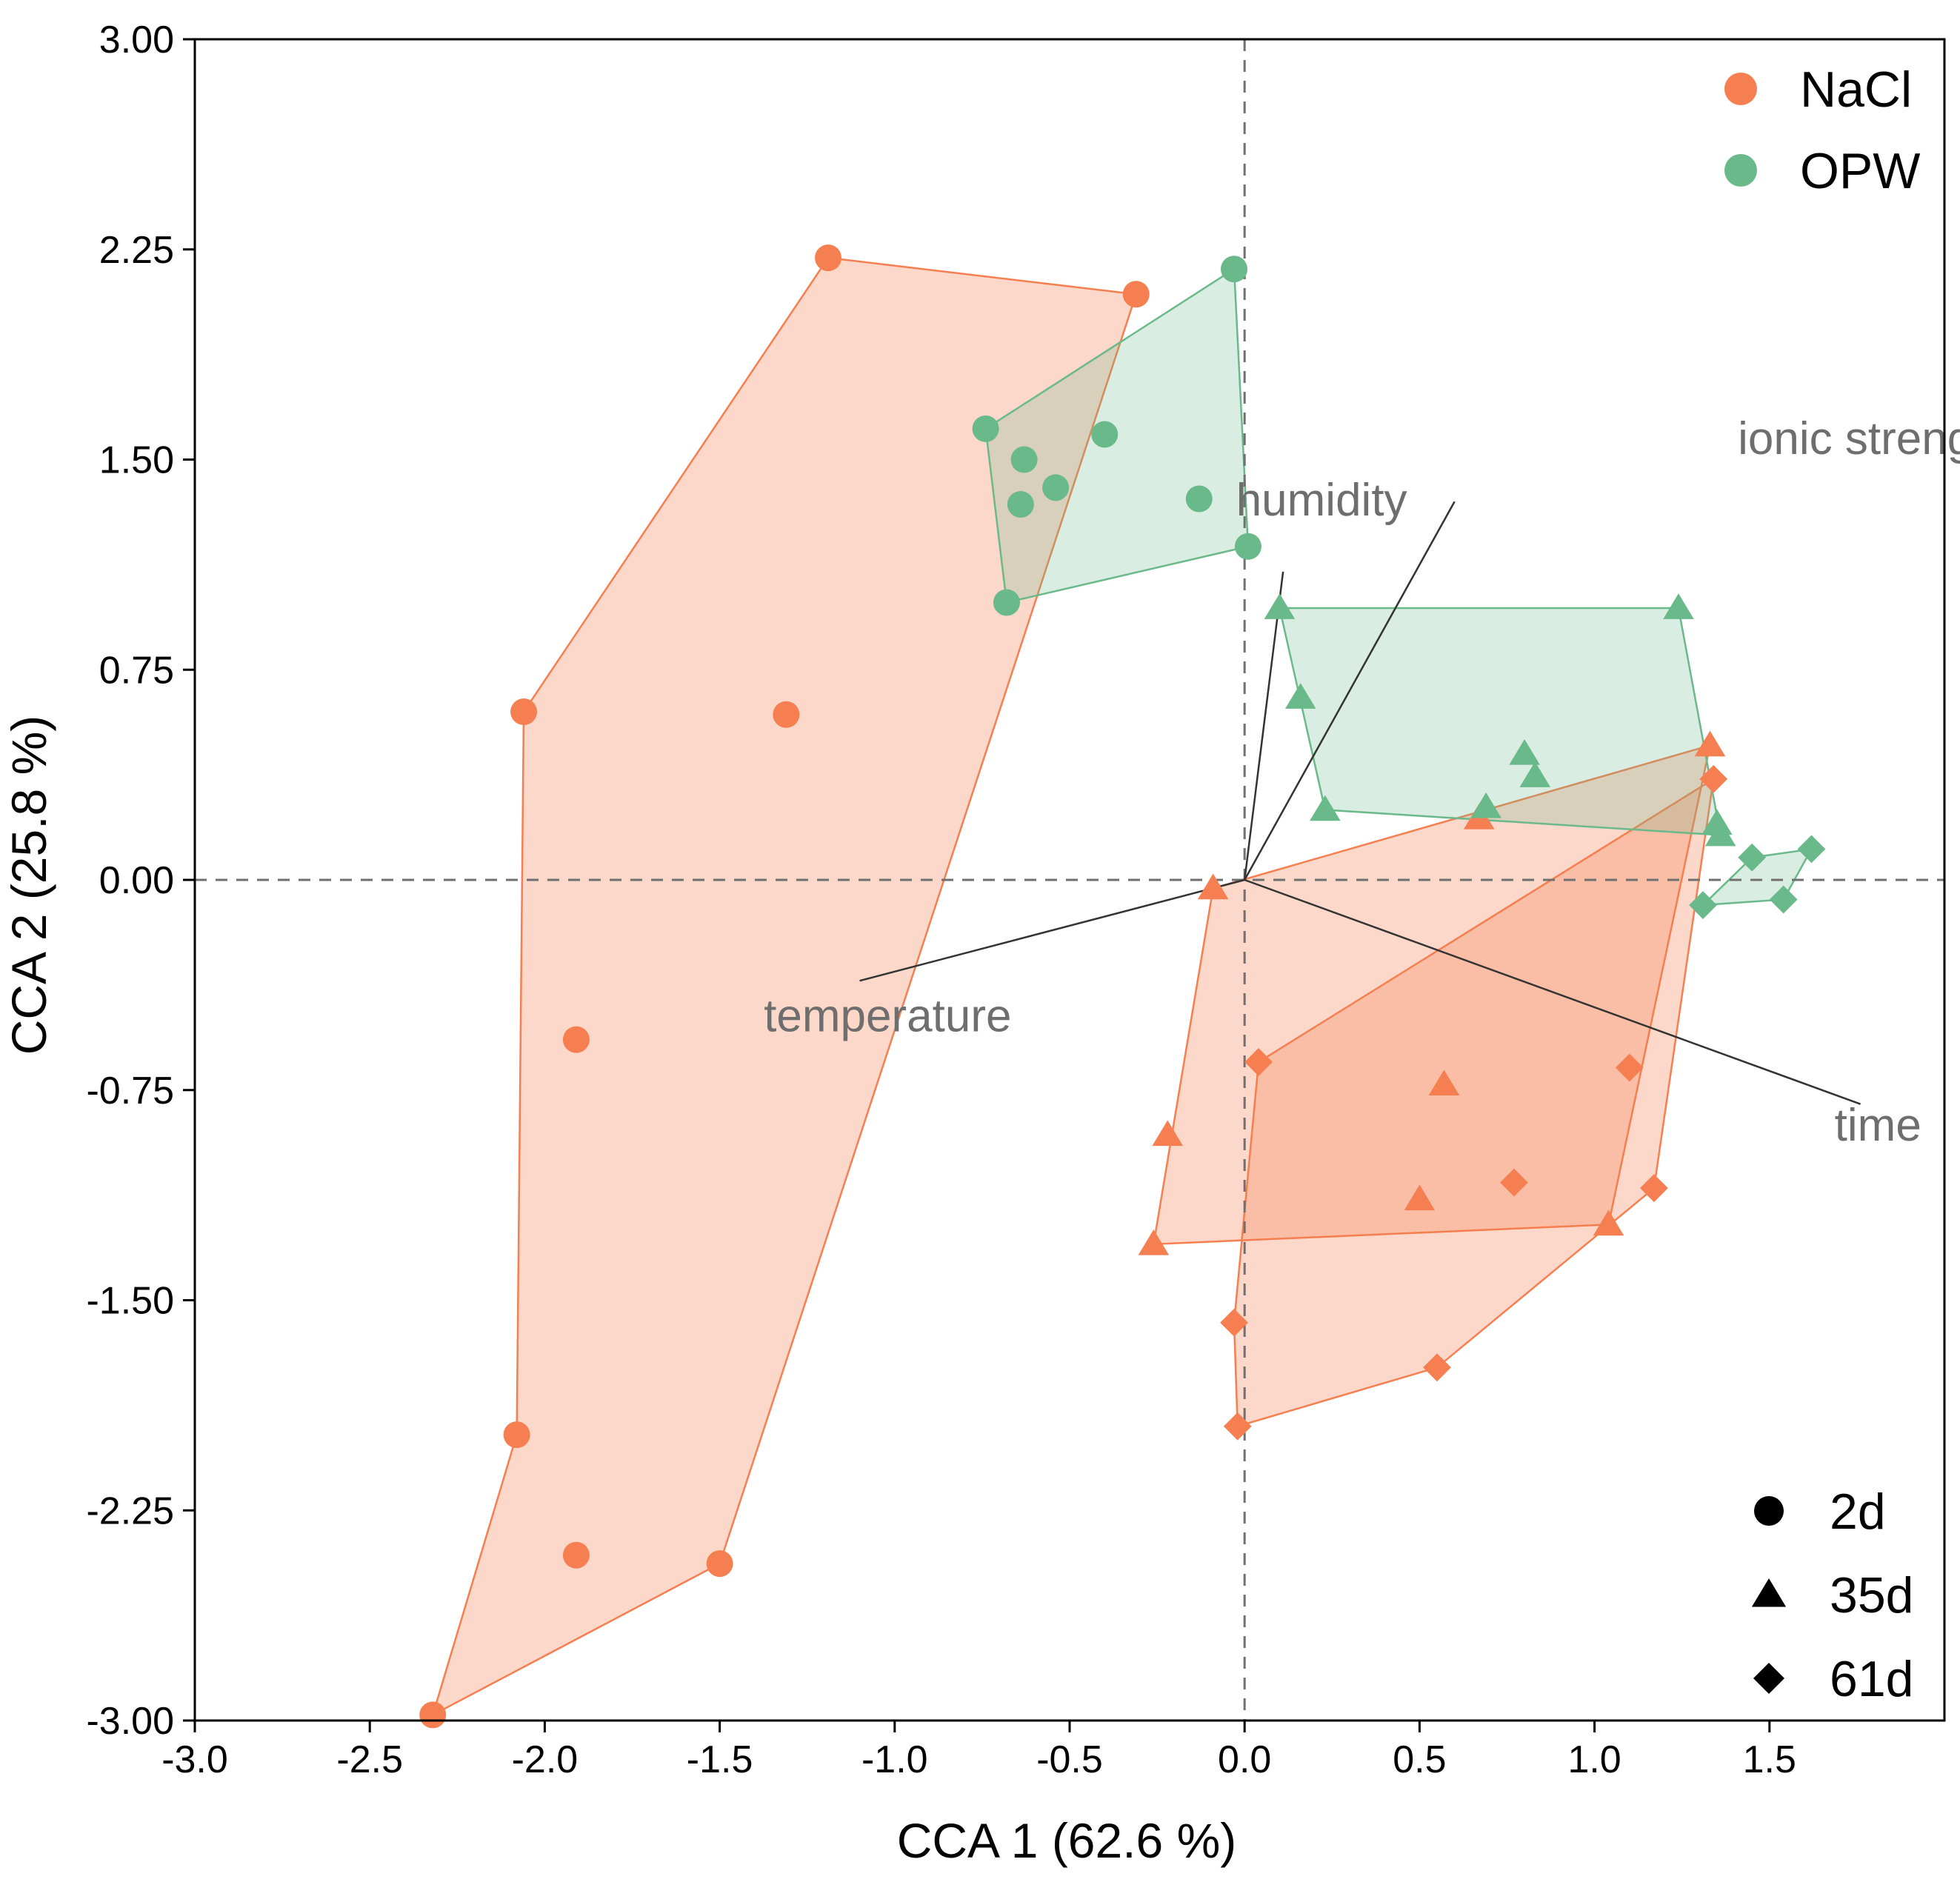 Image resolution: width=1960 pixels, height=1882 pixels. What do you see at coordinates (136, 460) in the screenshot?
I see `y-tick-label: 1.50` at bounding box center [136, 460].